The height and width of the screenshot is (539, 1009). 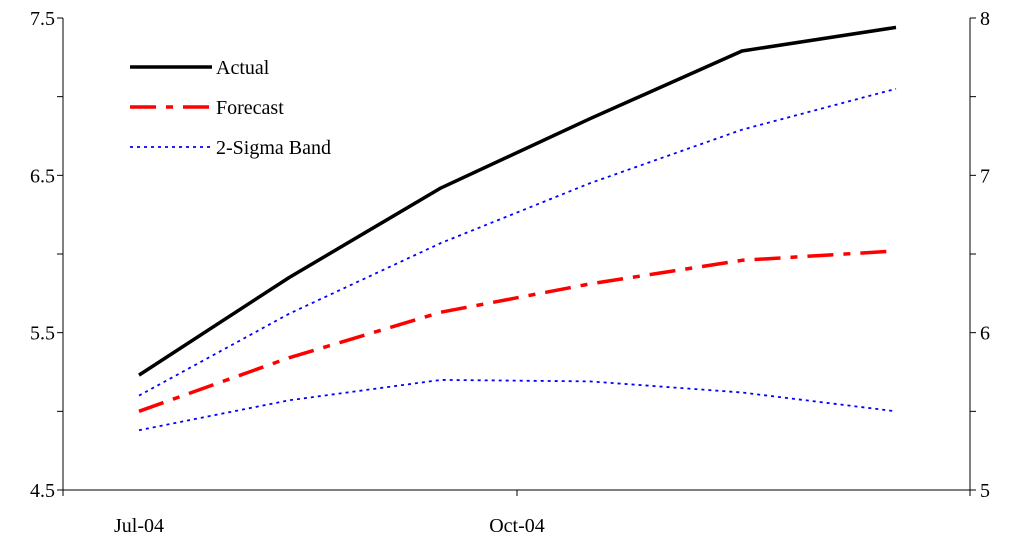 What do you see at coordinates (985, 334) in the screenshot?
I see `right-tick-label: 6` at bounding box center [985, 334].